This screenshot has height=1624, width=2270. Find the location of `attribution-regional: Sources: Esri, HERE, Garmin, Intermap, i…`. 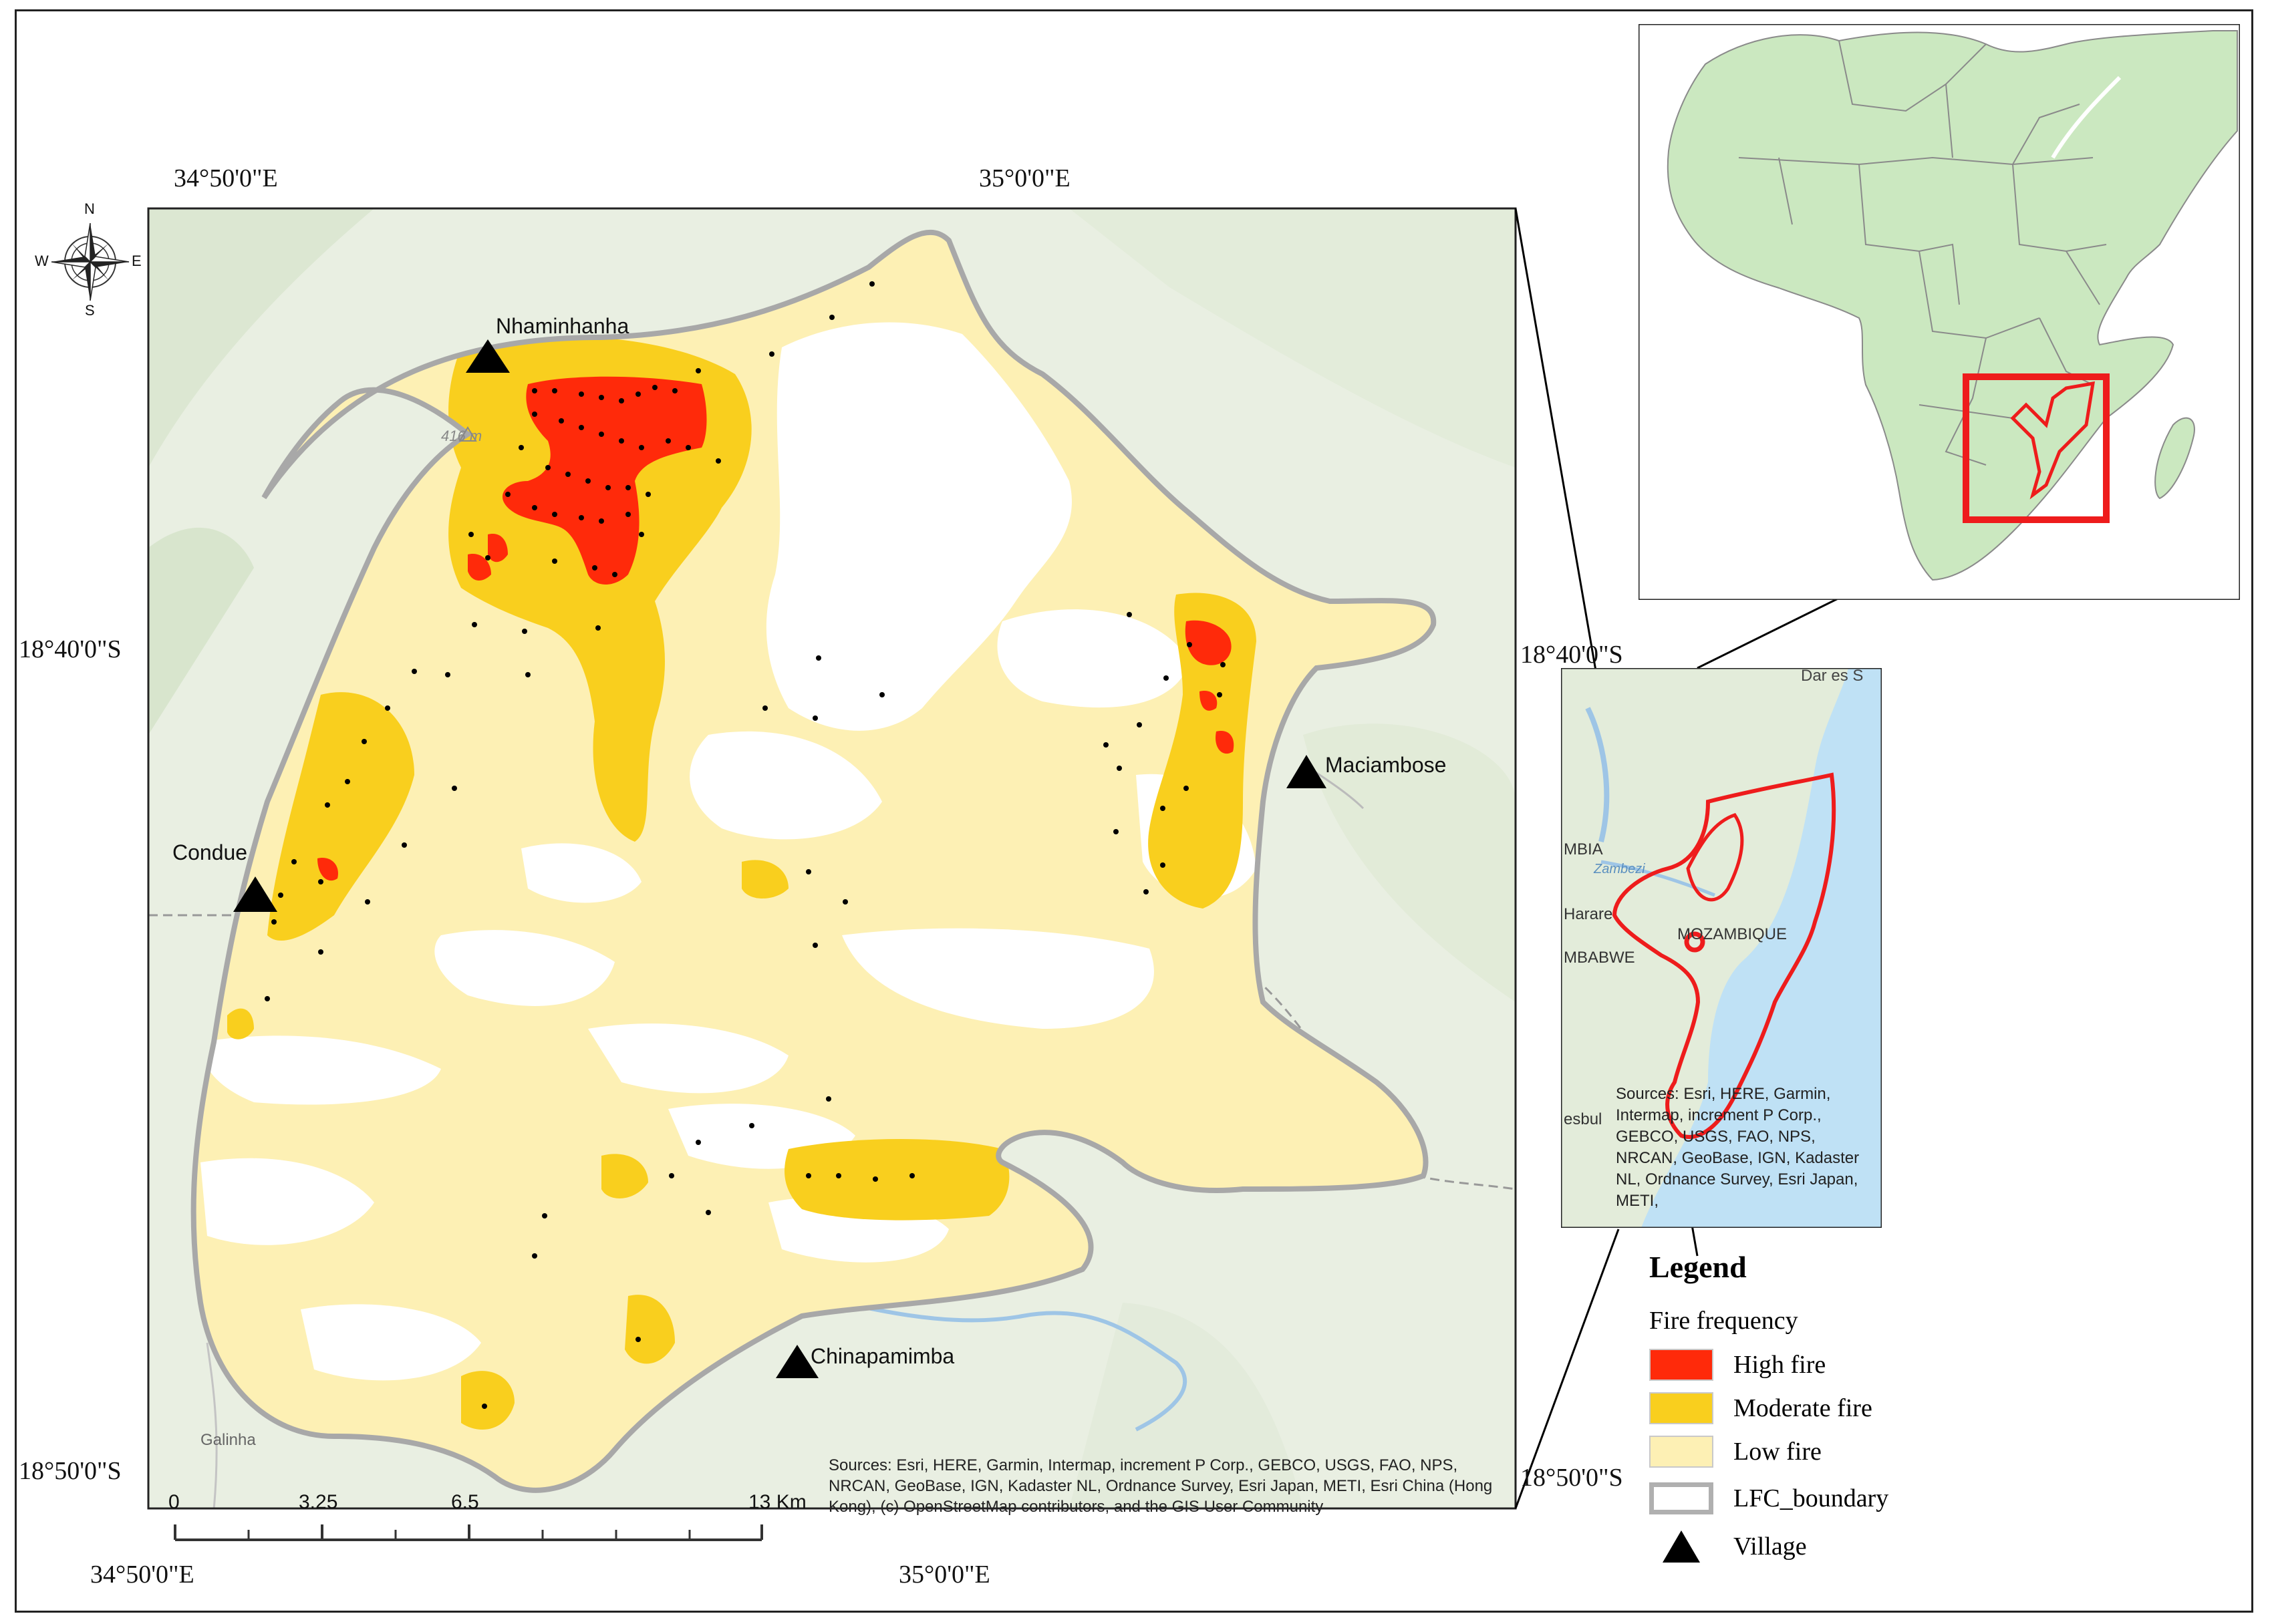

attribution-regional: Sources: Esri, HERE, Garmin, Intermap, i… is located at coordinates (1738, 1147).